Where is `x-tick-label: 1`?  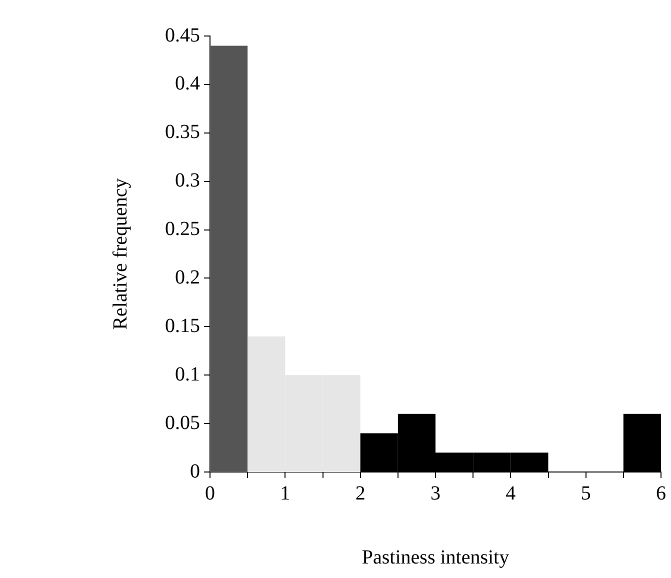 x-tick-label: 1 is located at coordinates (285, 493).